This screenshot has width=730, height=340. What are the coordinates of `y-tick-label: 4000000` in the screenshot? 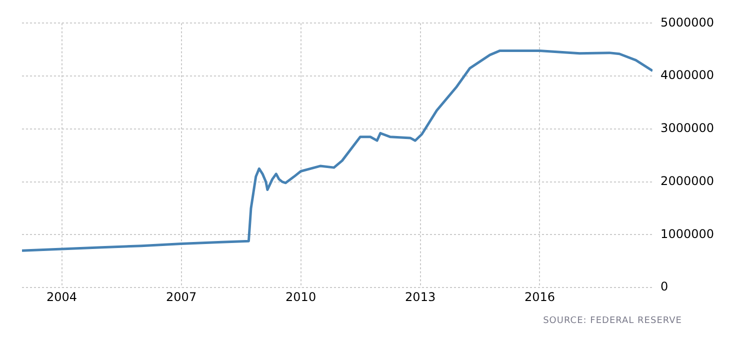 It's located at (687, 75).